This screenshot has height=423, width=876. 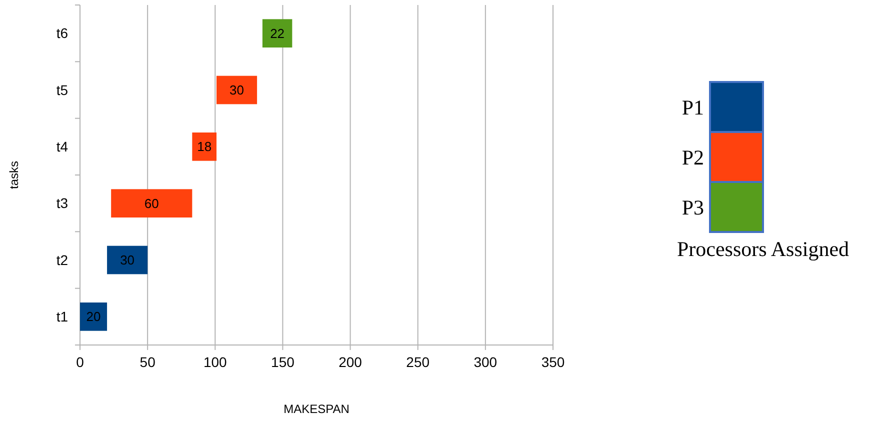 I want to click on data-label: 60, so click(x=151, y=203).